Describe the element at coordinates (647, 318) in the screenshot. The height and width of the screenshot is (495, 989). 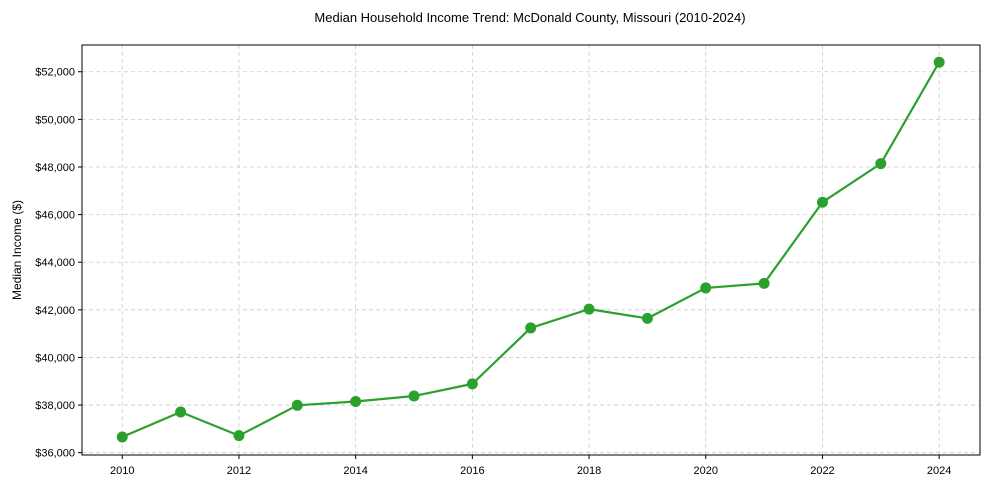
I see `data-point-2019` at that location.